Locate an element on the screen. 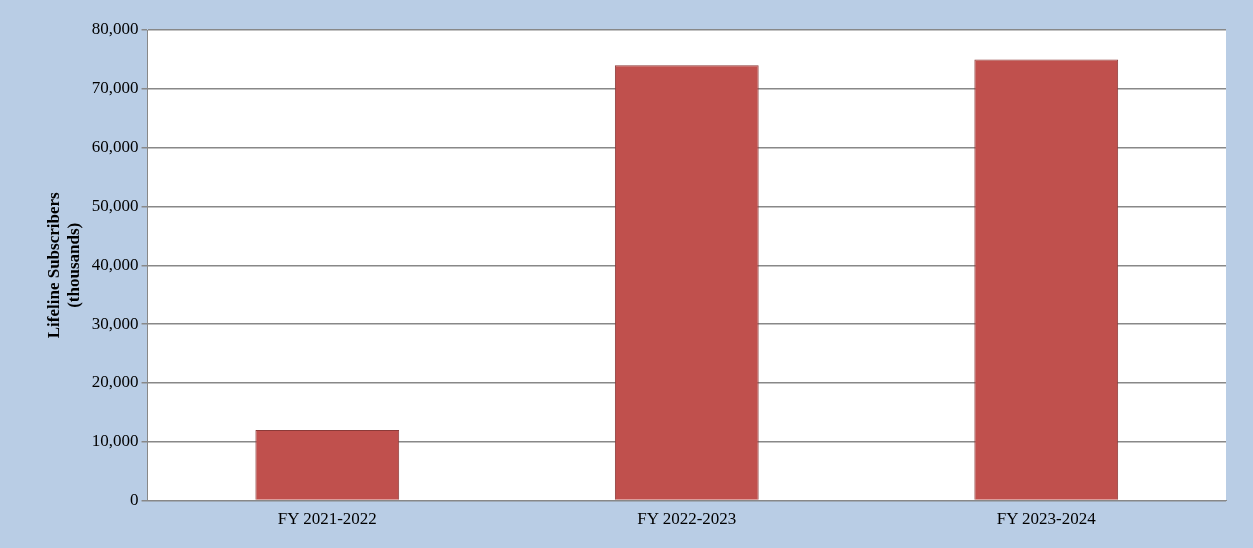  y-tick-label: 70,000 is located at coordinates (115, 88).